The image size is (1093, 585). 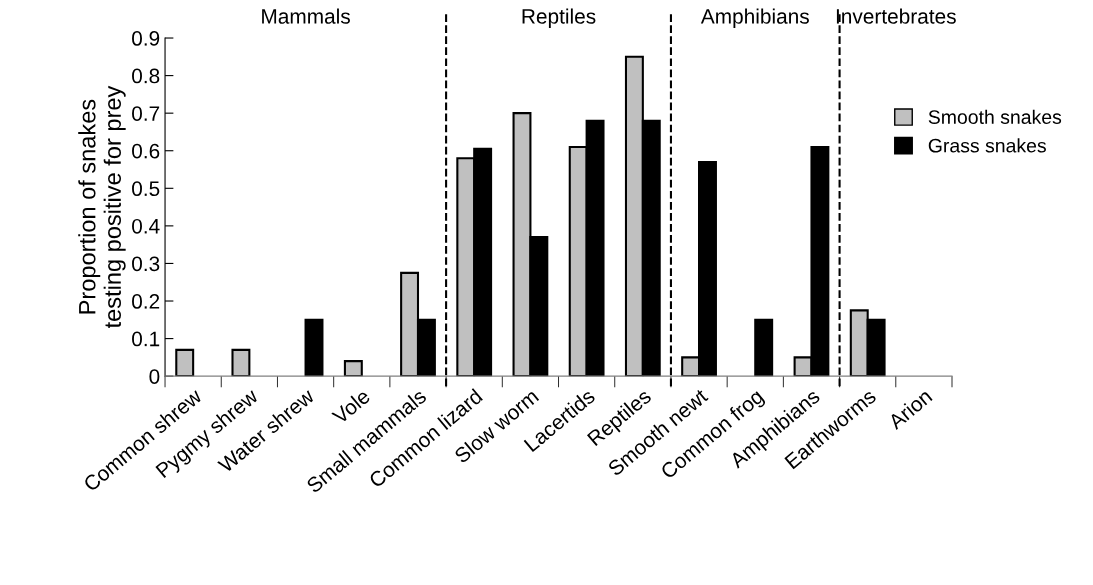 I want to click on y-tick-label: 0, so click(x=154, y=376).